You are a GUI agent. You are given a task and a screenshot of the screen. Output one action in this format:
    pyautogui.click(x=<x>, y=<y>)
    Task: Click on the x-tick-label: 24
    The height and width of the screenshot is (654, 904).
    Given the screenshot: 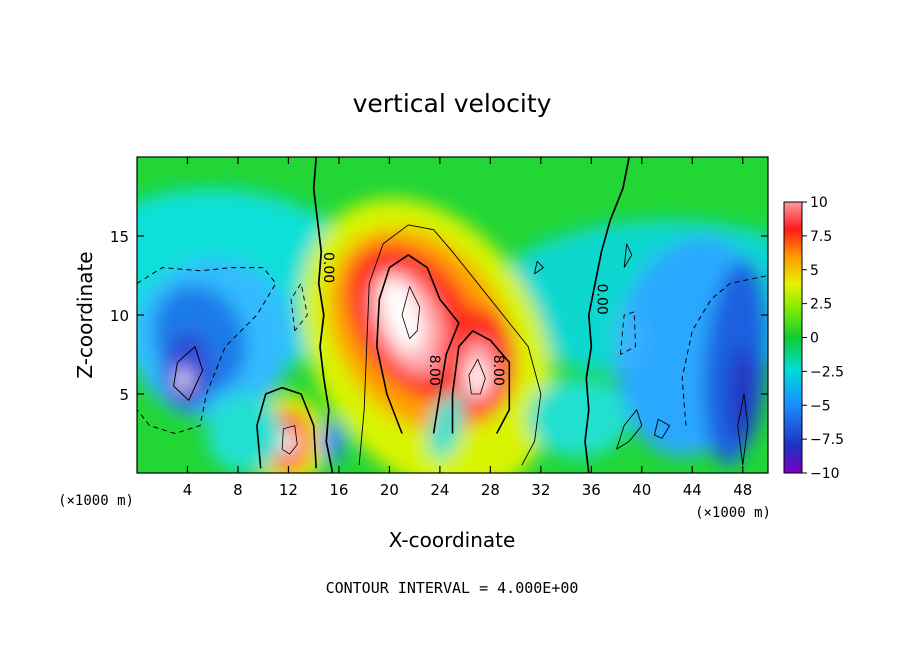 What is the action you would take?
    pyautogui.click(x=439, y=490)
    